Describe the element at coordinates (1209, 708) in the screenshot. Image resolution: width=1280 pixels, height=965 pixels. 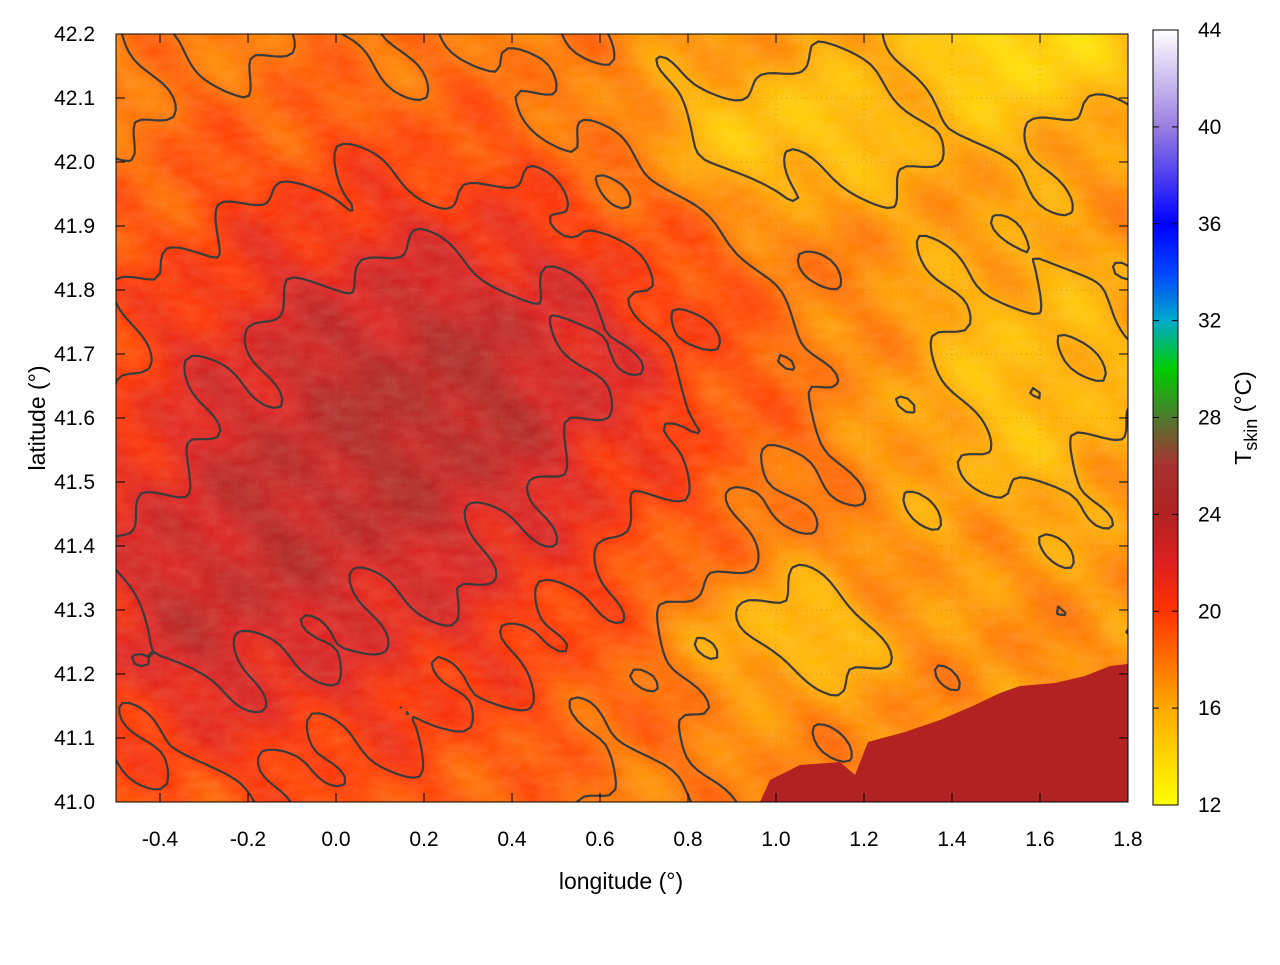
I see `colorbar-tick-label: 16` at that location.